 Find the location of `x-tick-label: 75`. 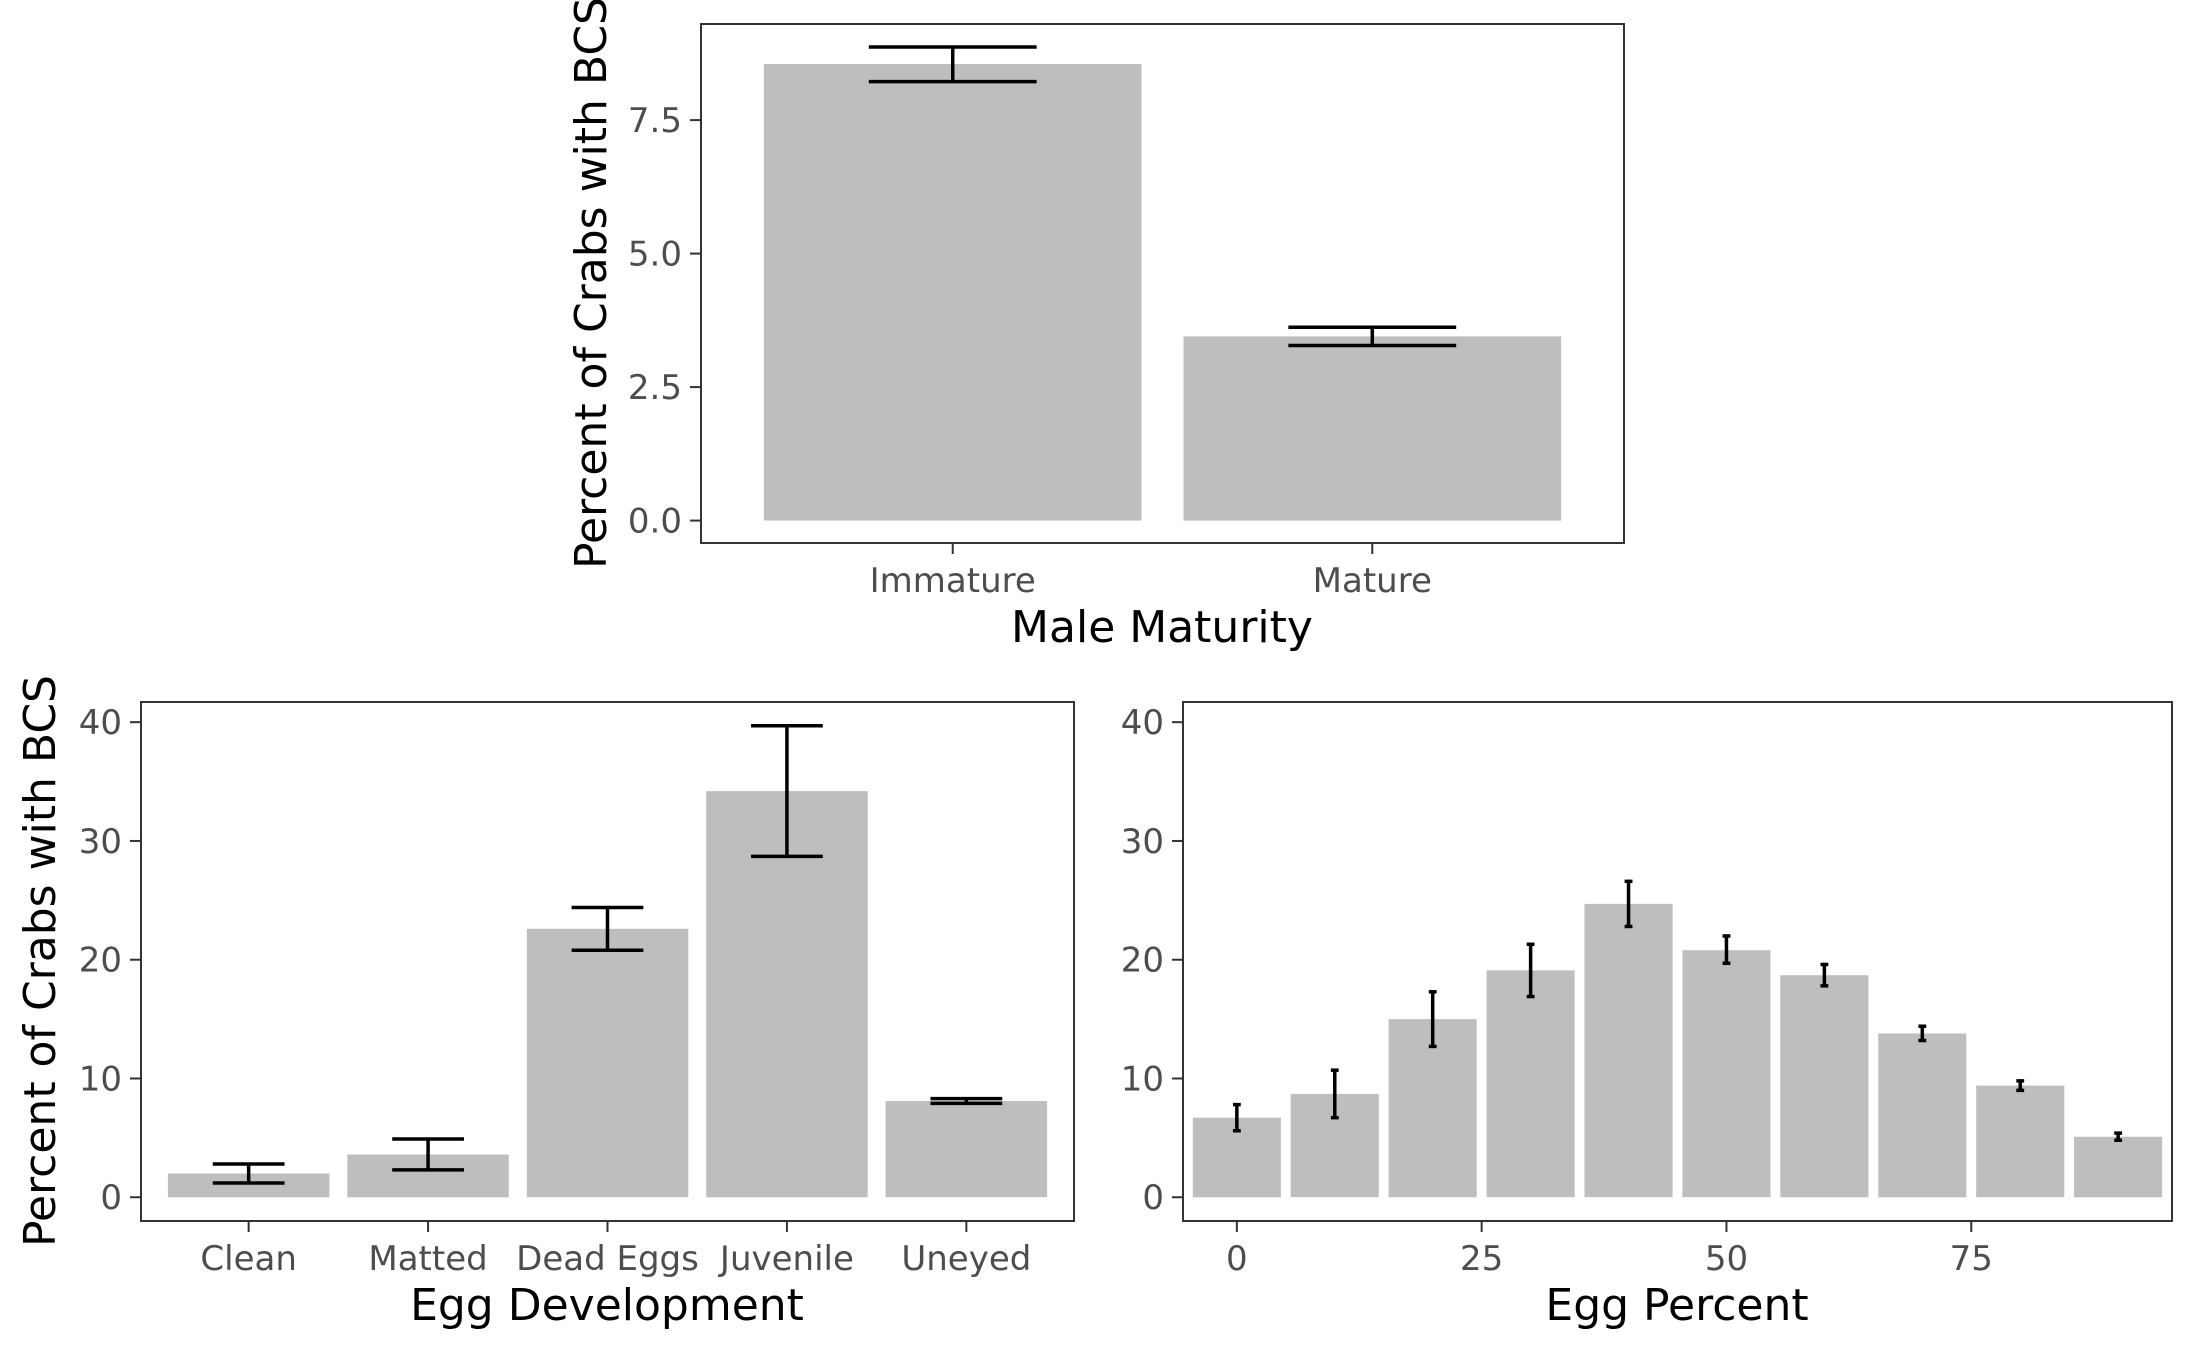

x-tick-label: 75 is located at coordinates (1971, 1259).